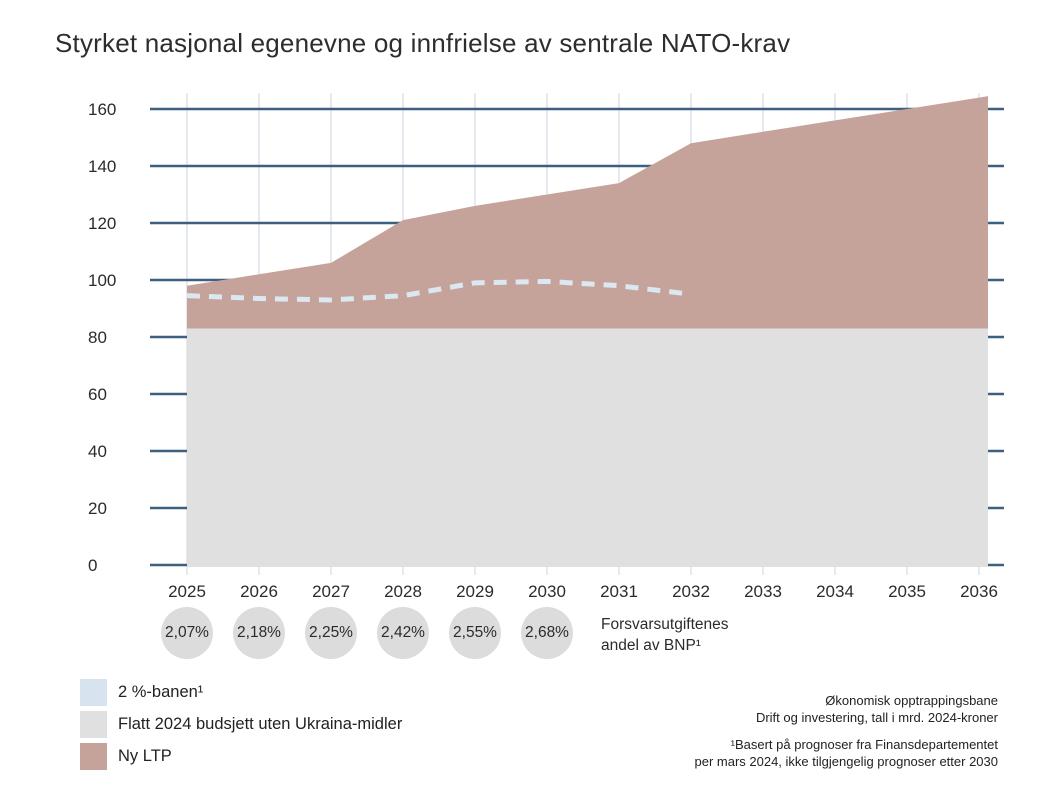 The image size is (1062, 807). What do you see at coordinates (97, 451) in the screenshot?
I see `y-axis-label: 40` at bounding box center [97, 451].